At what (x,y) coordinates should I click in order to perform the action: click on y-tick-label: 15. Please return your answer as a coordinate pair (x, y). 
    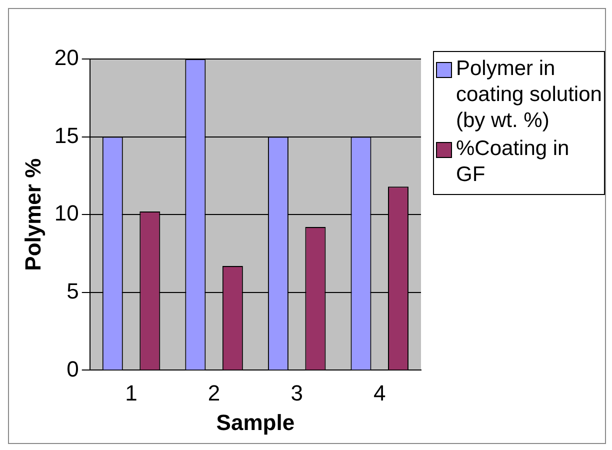
    Looking at the image, I should click on (66, 135).